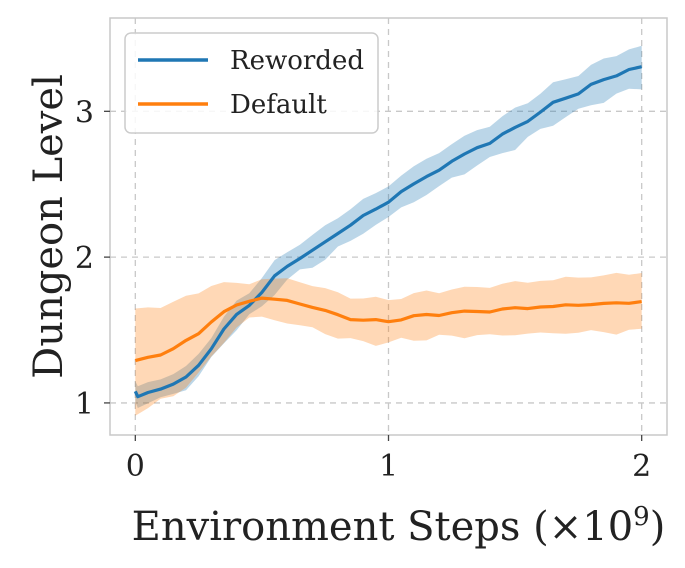 This screenshot has width=685, height=568. Describe the element at coordinates (84, 112) in the screenshot. I see `y-tick-label-2: 3` at that location.